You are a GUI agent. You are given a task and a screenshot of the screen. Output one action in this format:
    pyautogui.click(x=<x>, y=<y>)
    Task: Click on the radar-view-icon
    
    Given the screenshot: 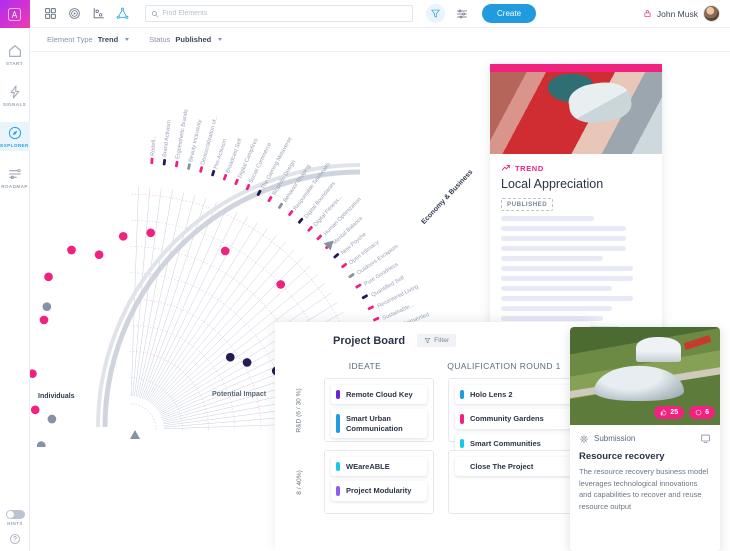 What is the action you would take?
    pyautogui.click(x=74, y=13)
    